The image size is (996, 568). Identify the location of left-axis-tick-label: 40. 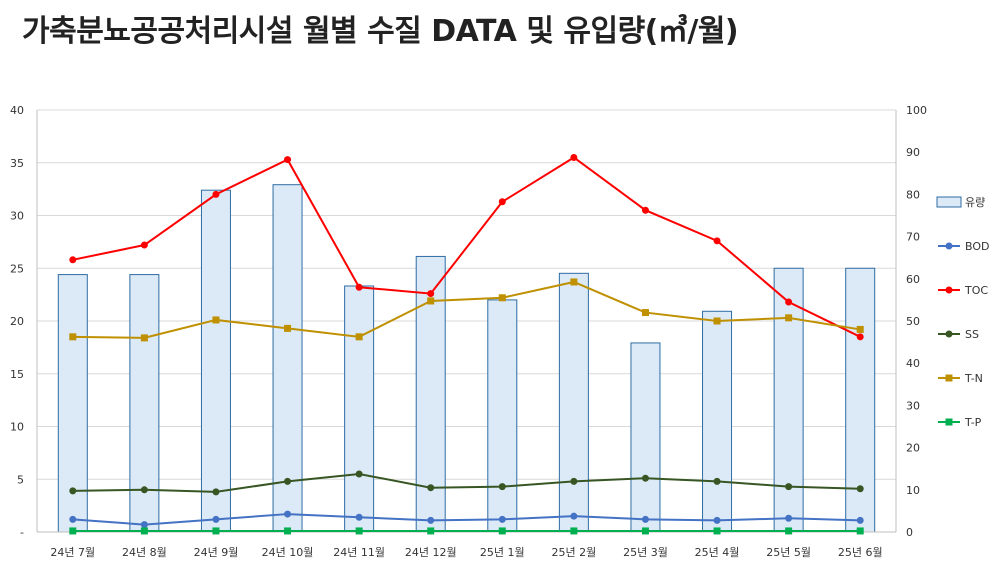
(17, 110).